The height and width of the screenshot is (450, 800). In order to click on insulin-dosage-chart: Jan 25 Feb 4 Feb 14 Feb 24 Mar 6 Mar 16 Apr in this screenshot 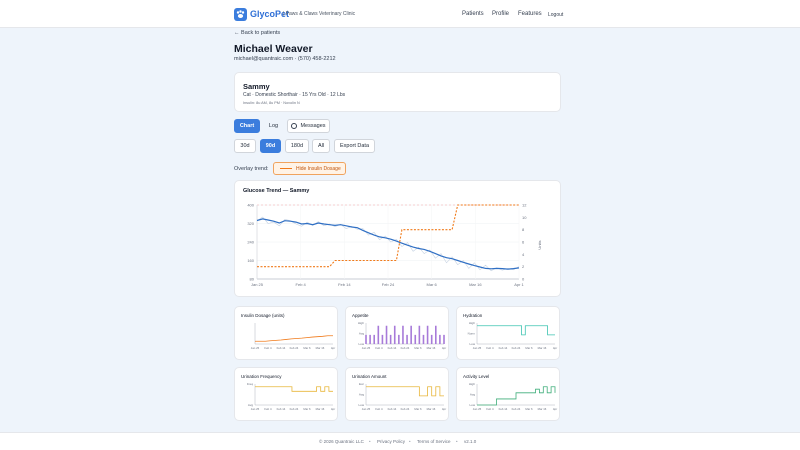, I will do `click(287, 334)`.